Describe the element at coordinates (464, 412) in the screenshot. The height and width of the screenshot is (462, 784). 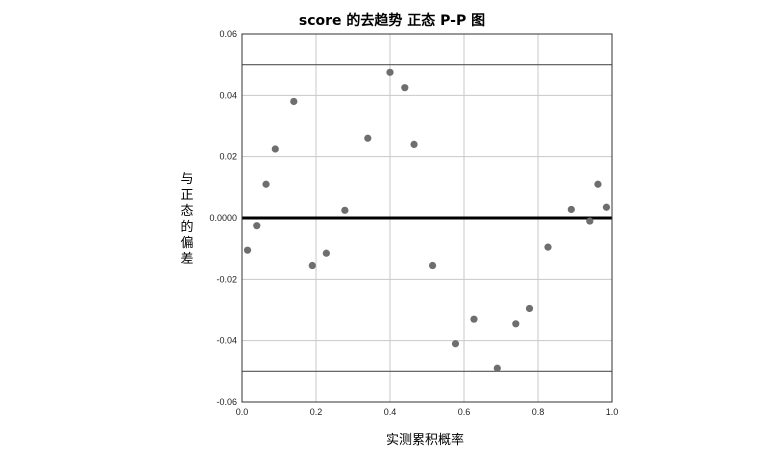
I see `x-tick-label: 0.6` at that location.